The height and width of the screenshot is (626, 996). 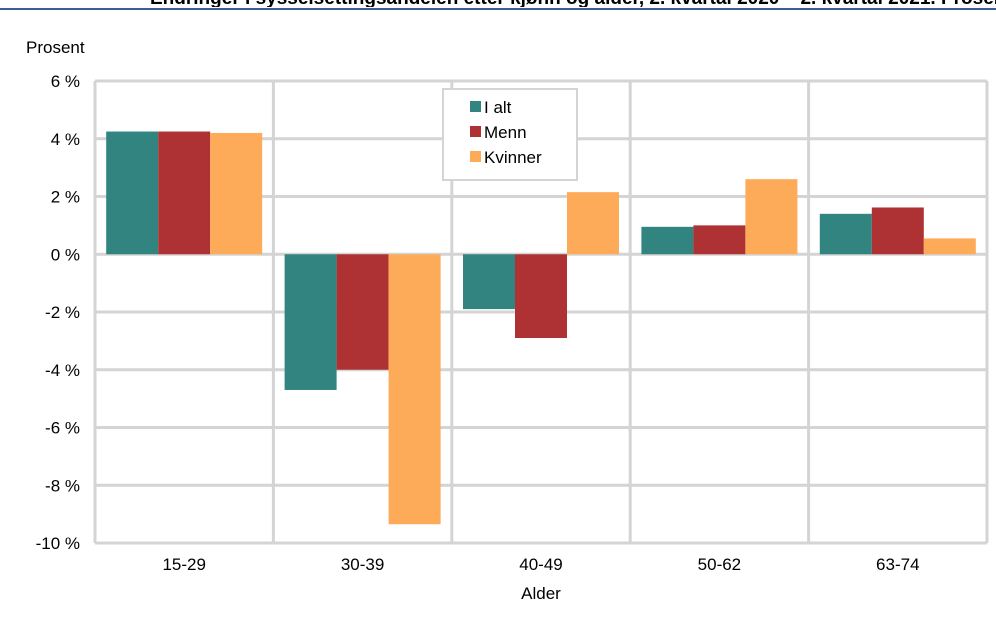 I want to click on y-tick-label: -4 %, so click(x=62, y=370).